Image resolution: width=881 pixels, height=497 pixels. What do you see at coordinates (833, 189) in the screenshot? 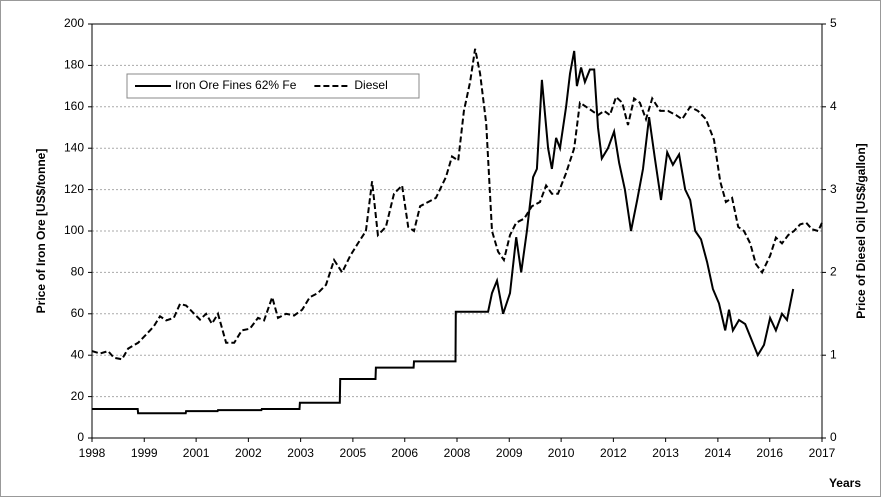
I see `y2-tick-label: 3` at bounding box center [833, 189].